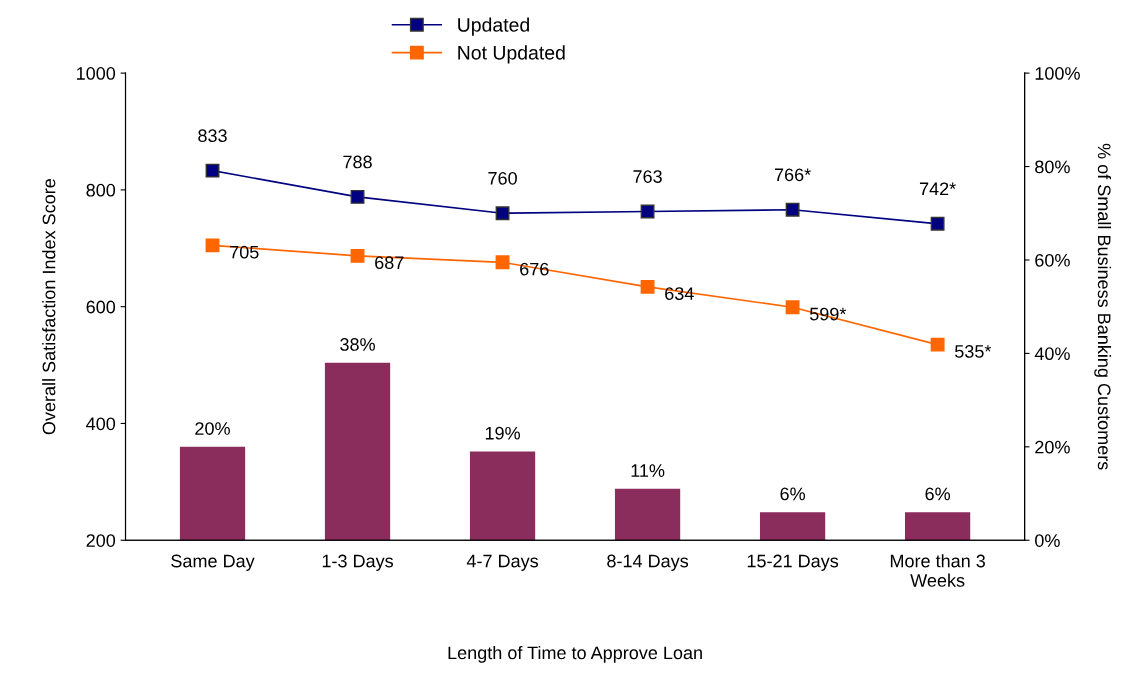 This screenshot has width=1141, height=677. Describe the element at coordinates (575, 654) in the screenshot. I see `x-axis-title: Length of Time to Approve Loan` at that location.